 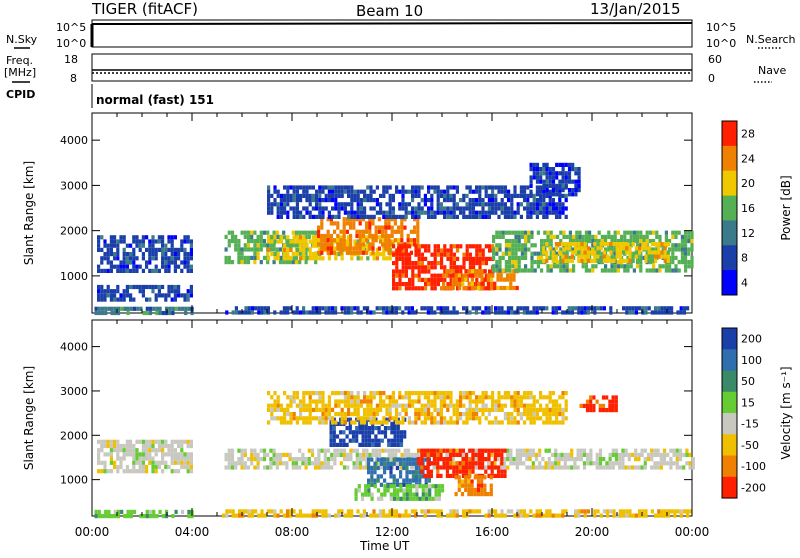 I want to click on data-band, so click(x=145, y=254).